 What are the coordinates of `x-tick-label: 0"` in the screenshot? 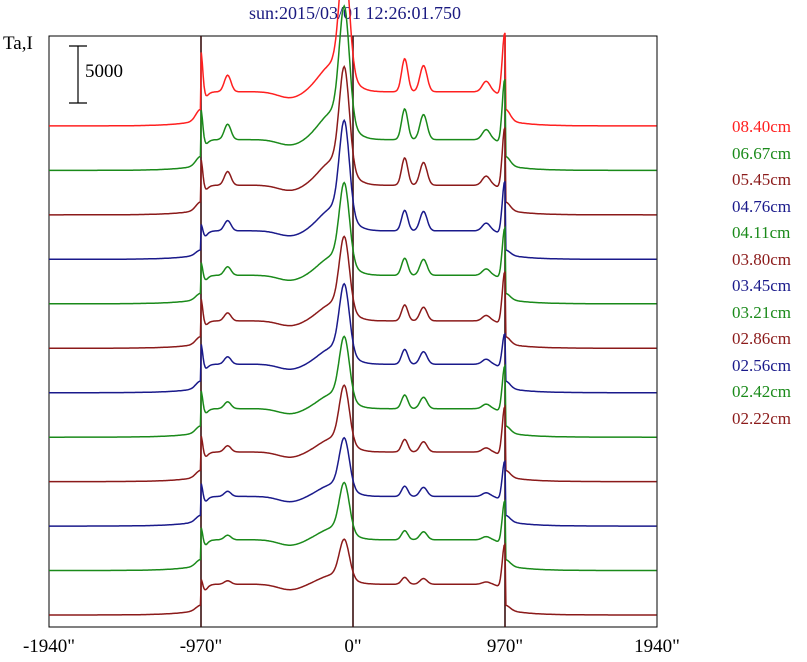 It's located at (353, 646).